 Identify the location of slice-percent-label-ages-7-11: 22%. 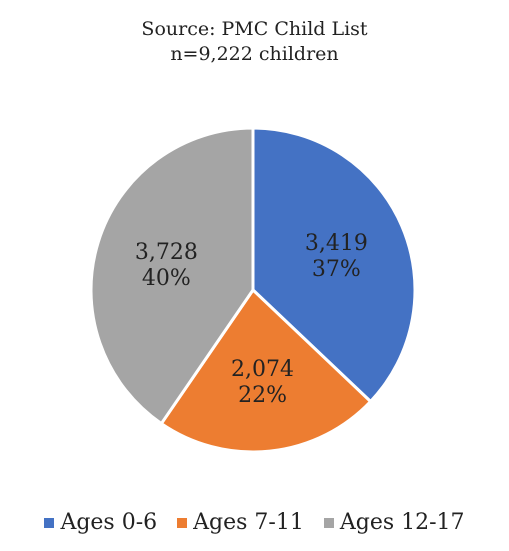
(262, 395).